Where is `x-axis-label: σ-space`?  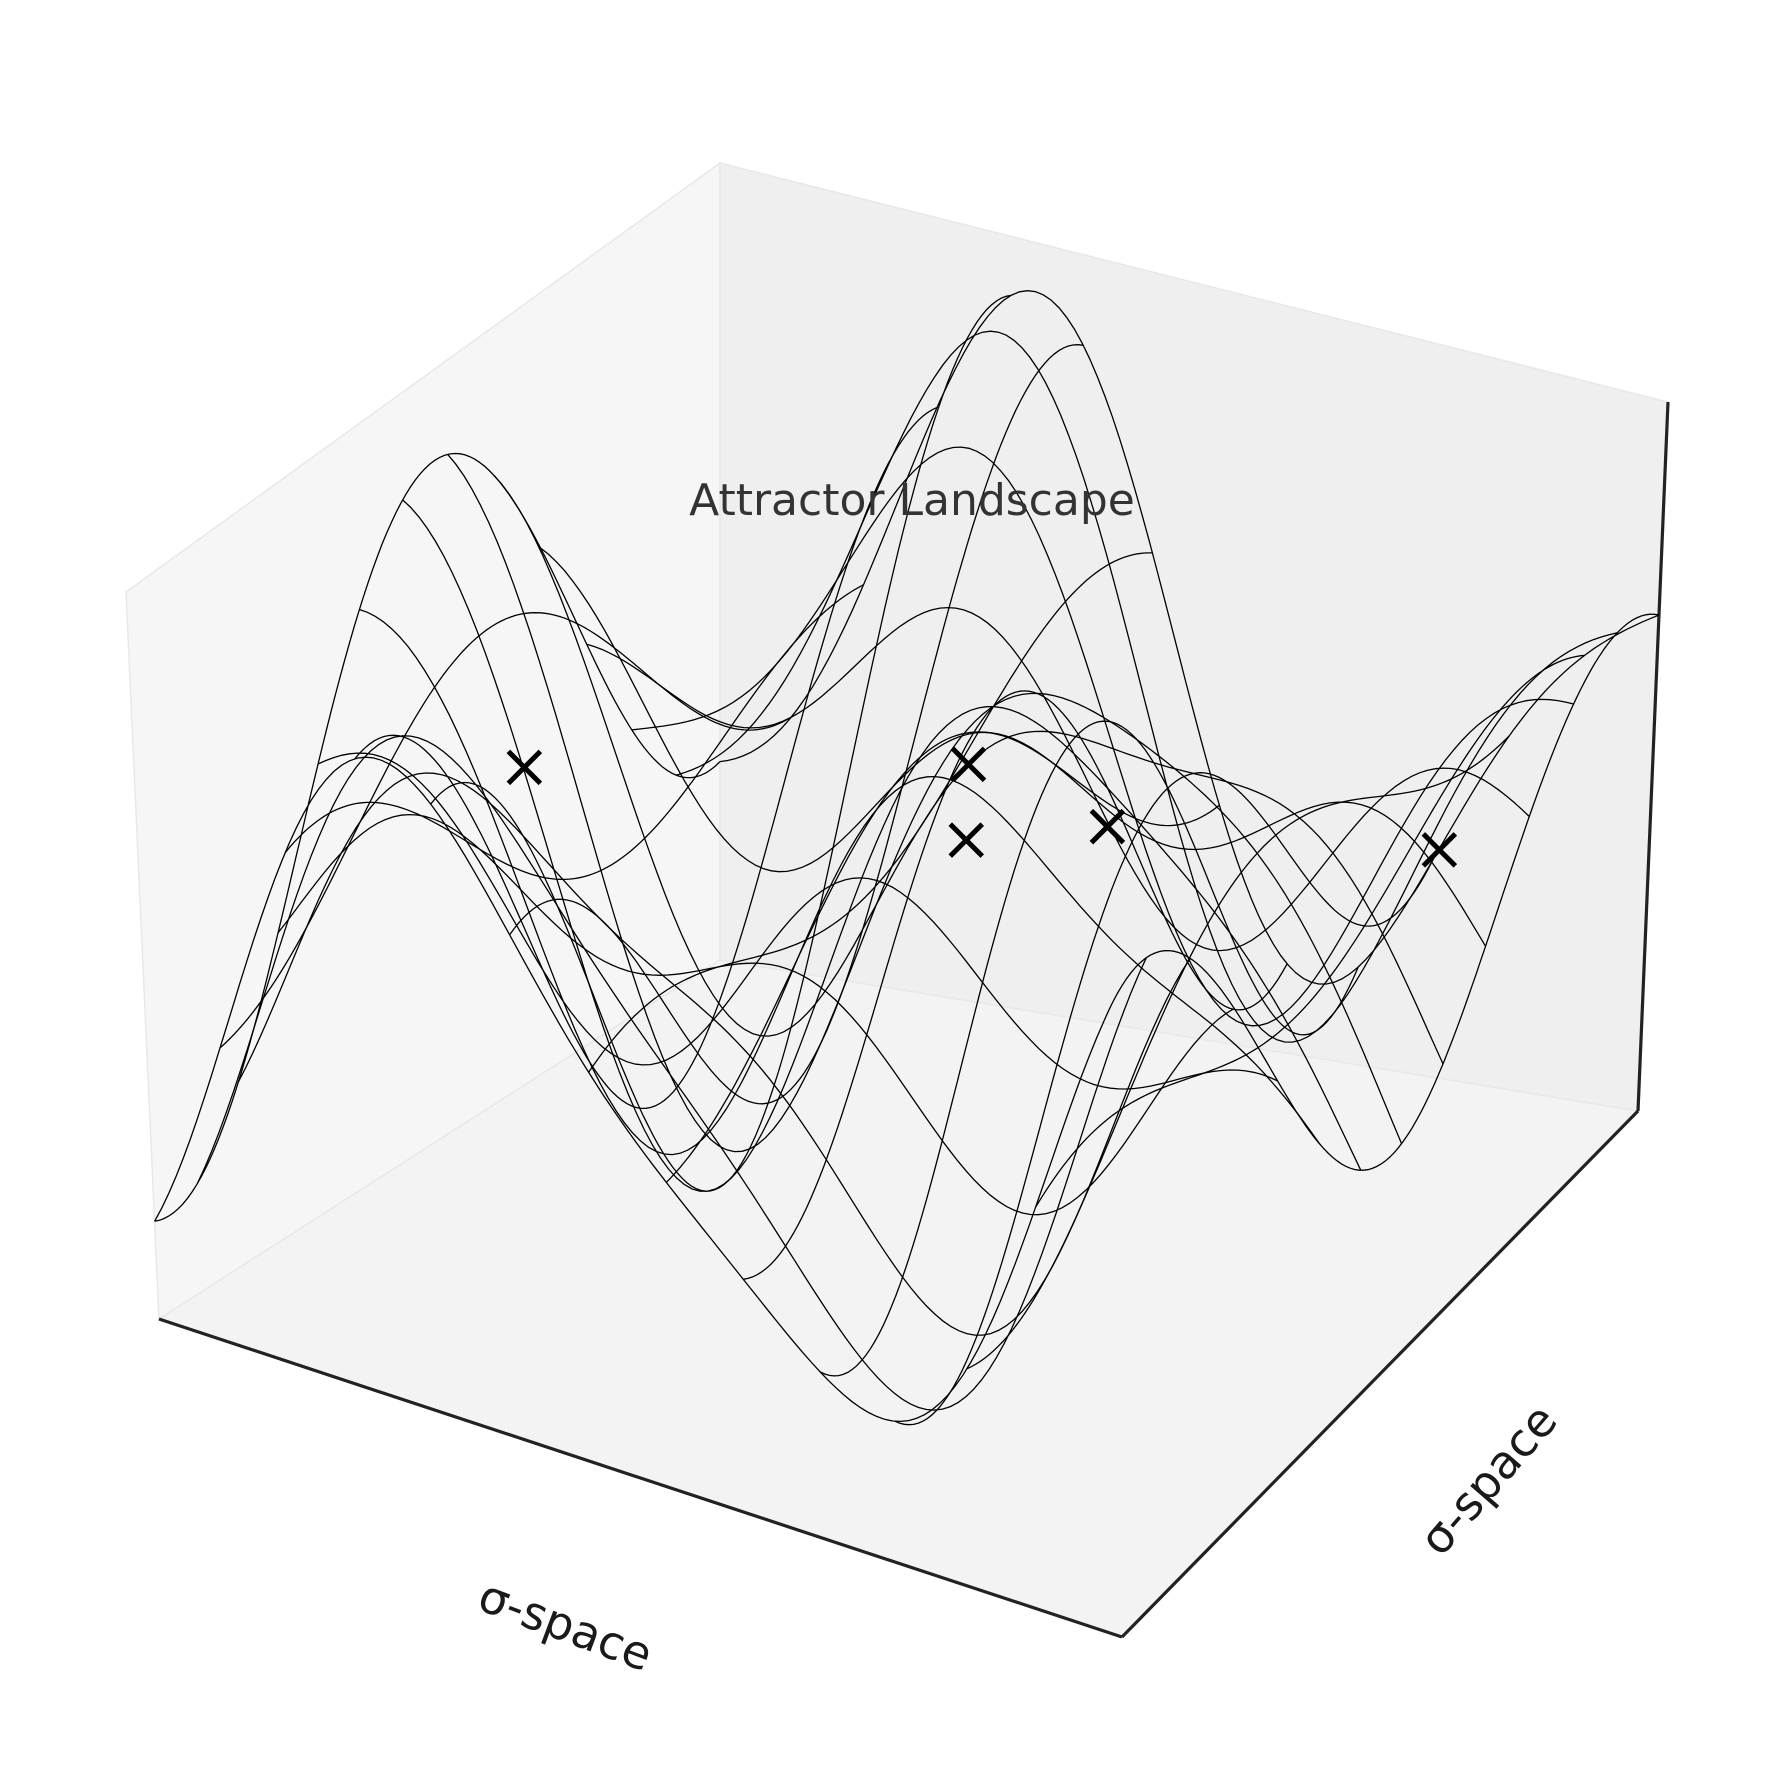 x-axis-label: σ-space is located at coordinates (566, 1625).